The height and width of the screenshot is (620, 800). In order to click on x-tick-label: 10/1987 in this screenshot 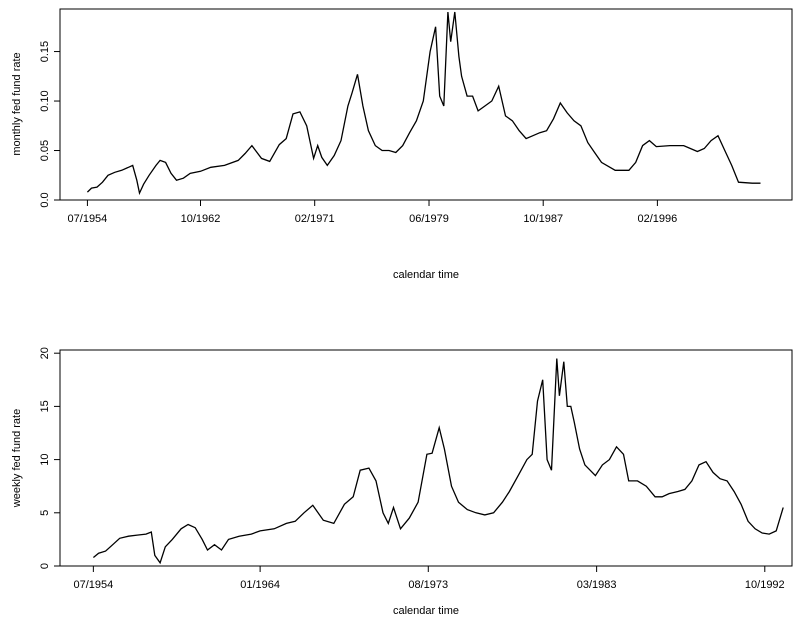, I will do `click(543, 219)`.